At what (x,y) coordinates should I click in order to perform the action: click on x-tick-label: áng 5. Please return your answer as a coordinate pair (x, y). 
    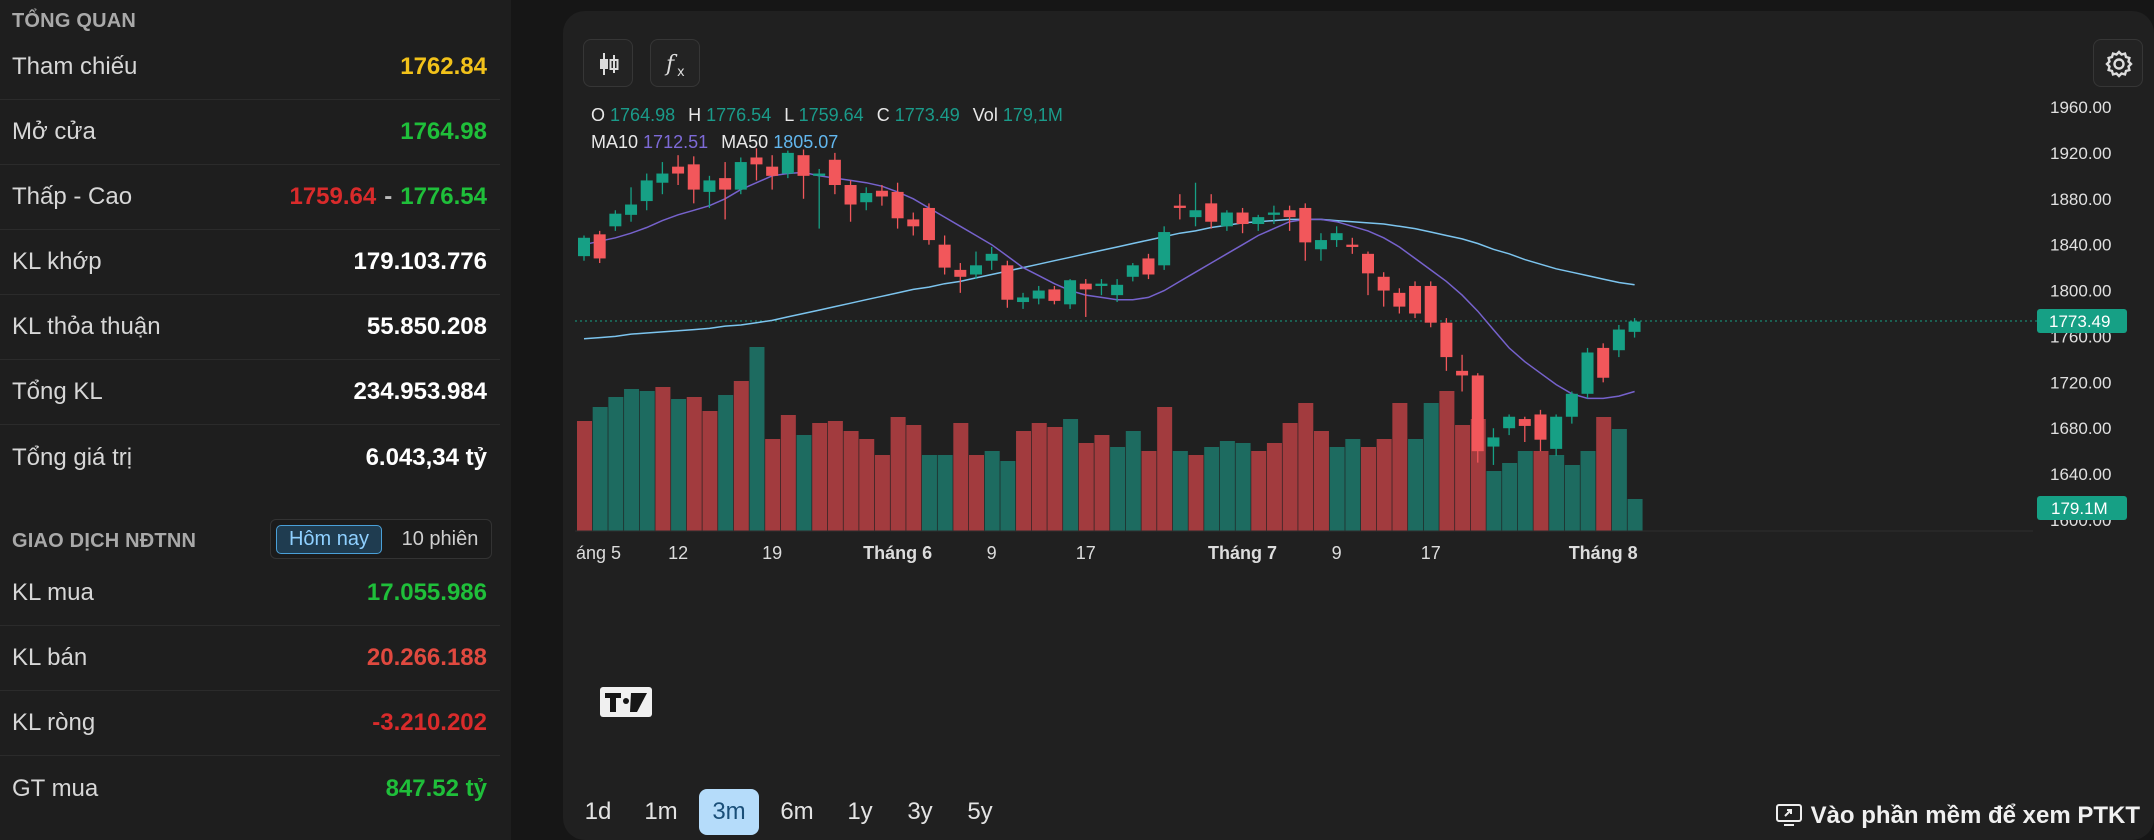
    Looking at the image, I should click on (598, 553).